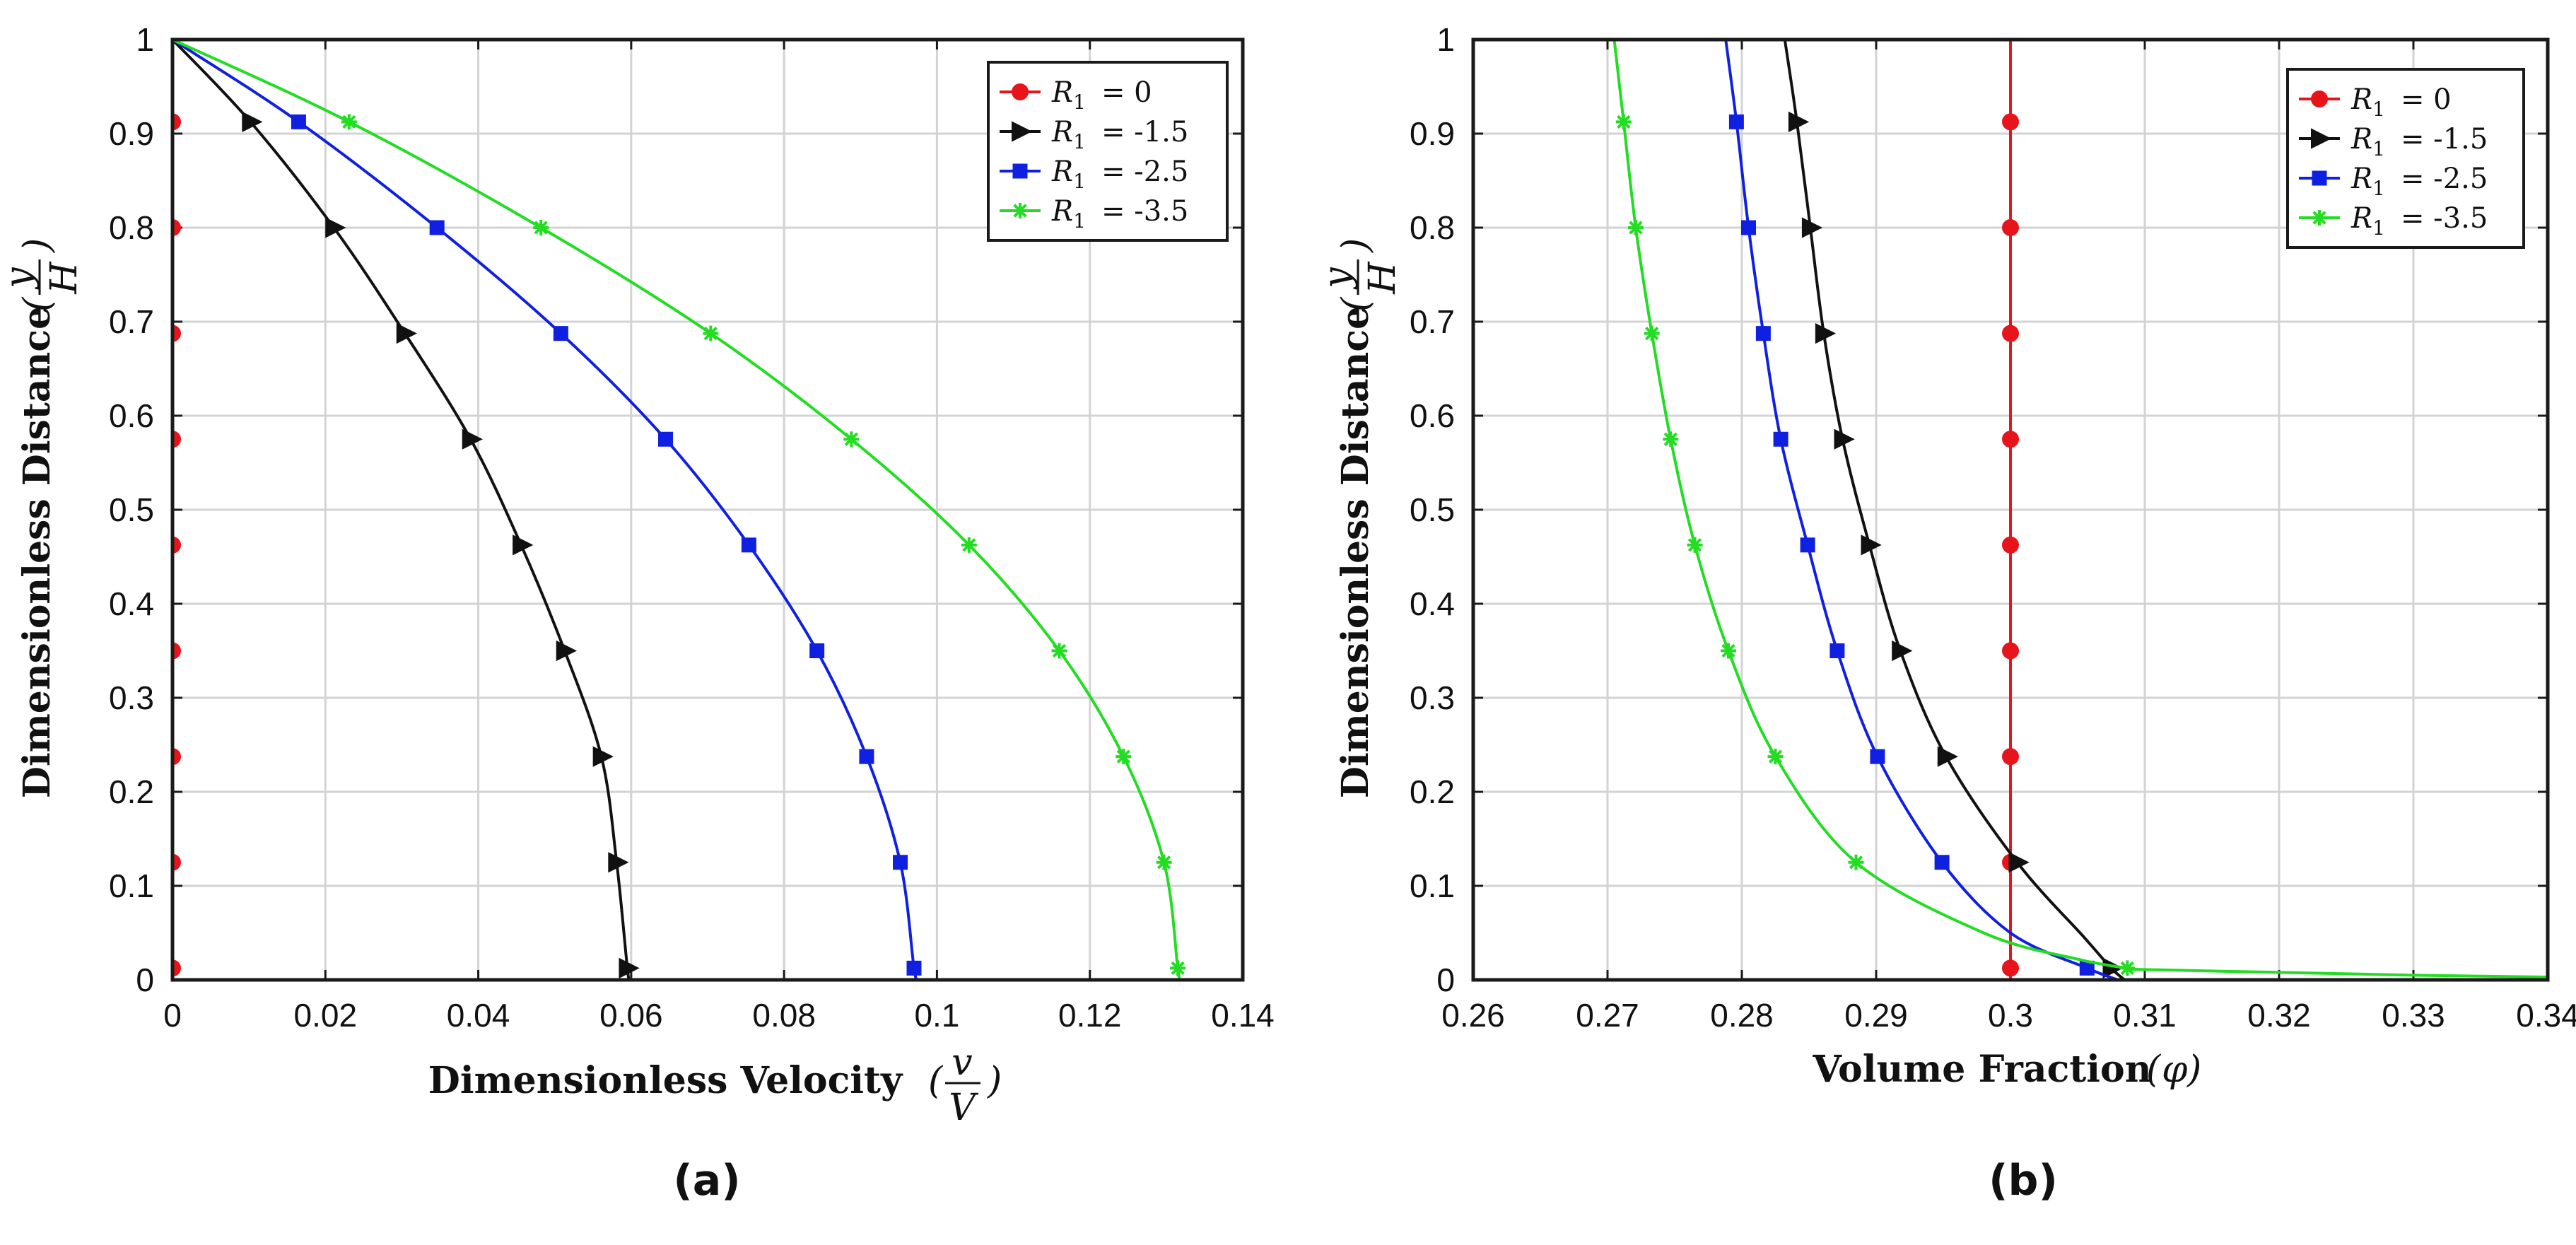 The height and width of the screenshot is (1245, 2576). What do you see at coordinates (1433, 133) in the screenshot?
I see `y-tick-label: 0.9` at bounding box center [1433, 133].